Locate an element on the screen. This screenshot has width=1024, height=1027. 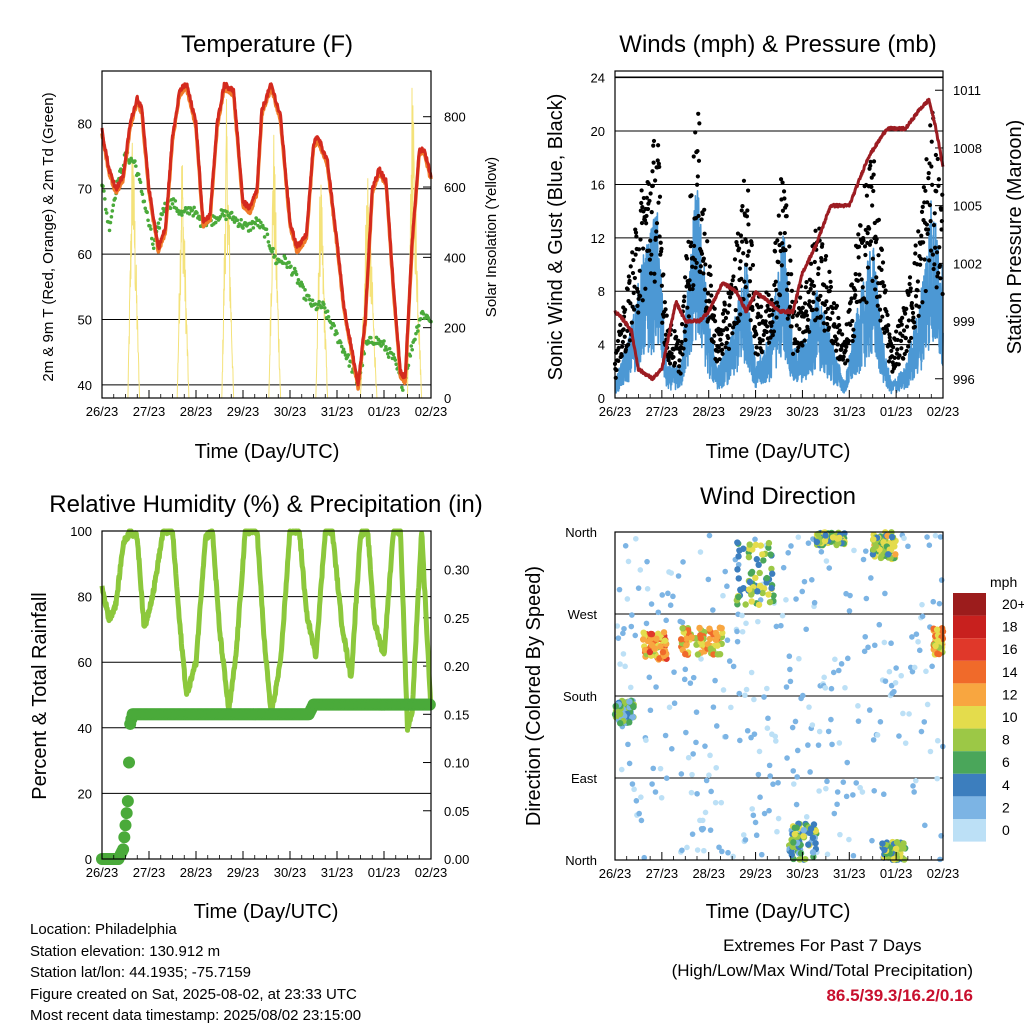
humidity-ytick-label: 20 is located at coordinates (85, 793).